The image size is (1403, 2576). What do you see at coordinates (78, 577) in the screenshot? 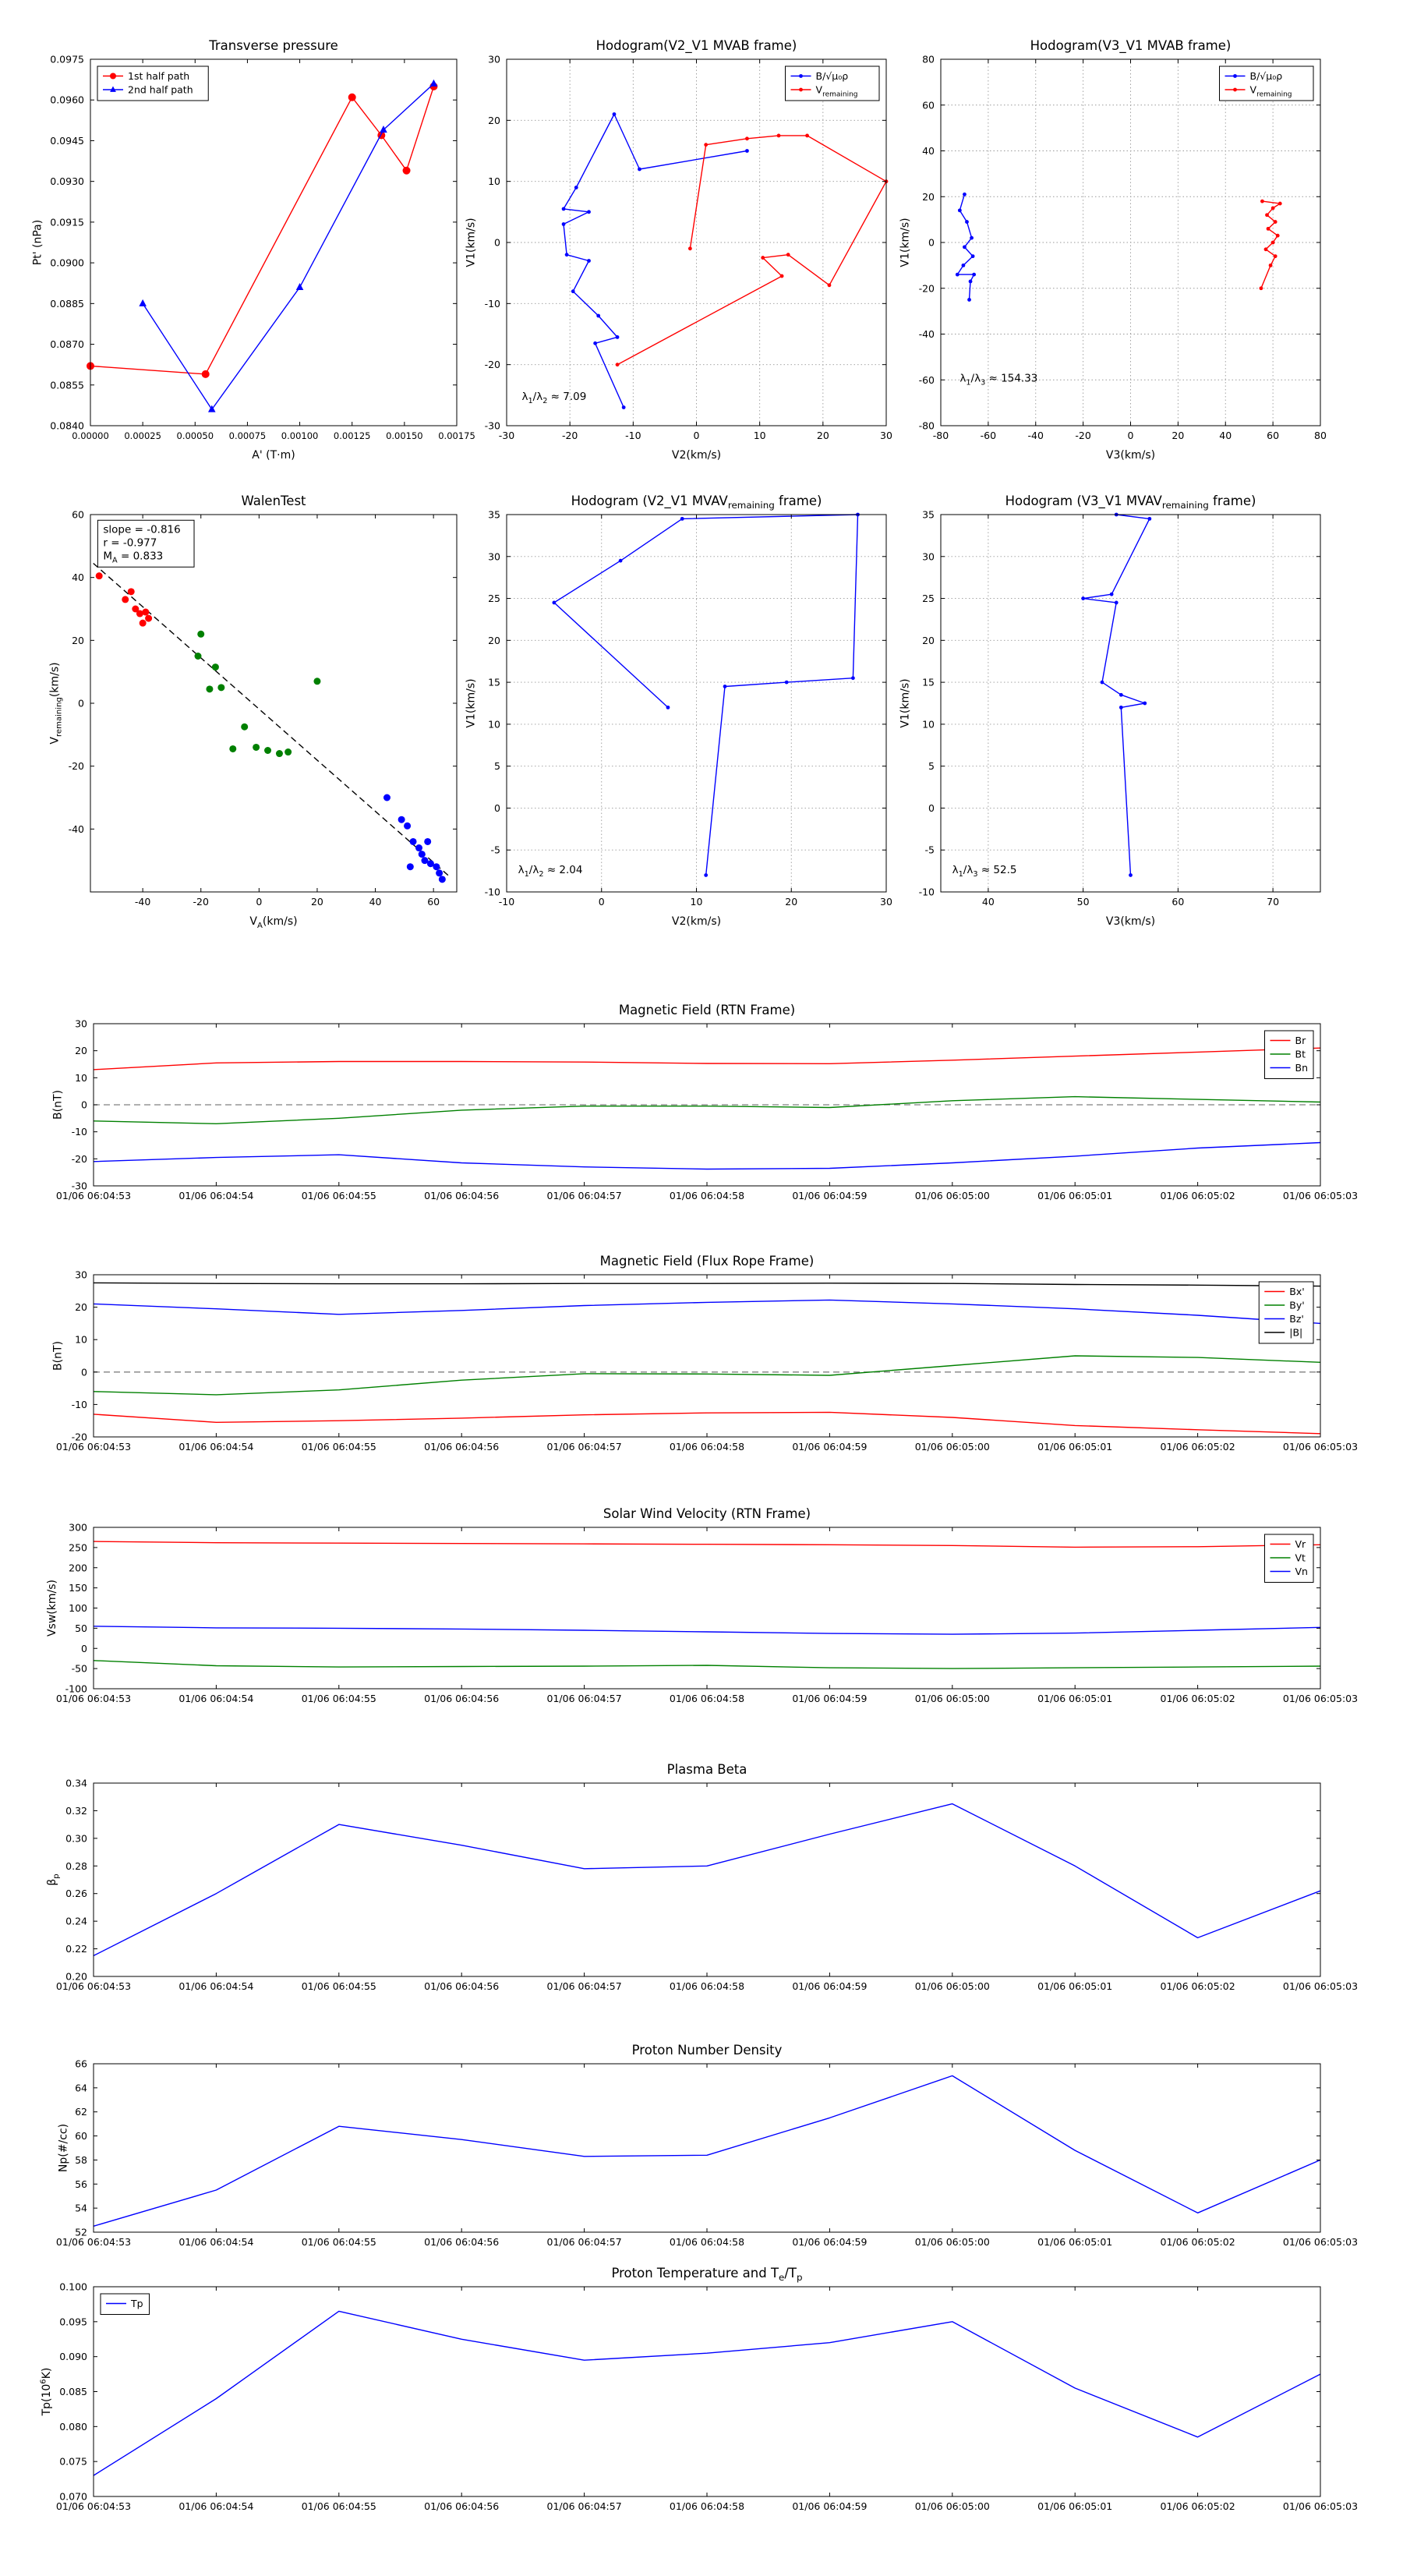
I see `y-tick-label: 40` at bounding box center [78, 577].